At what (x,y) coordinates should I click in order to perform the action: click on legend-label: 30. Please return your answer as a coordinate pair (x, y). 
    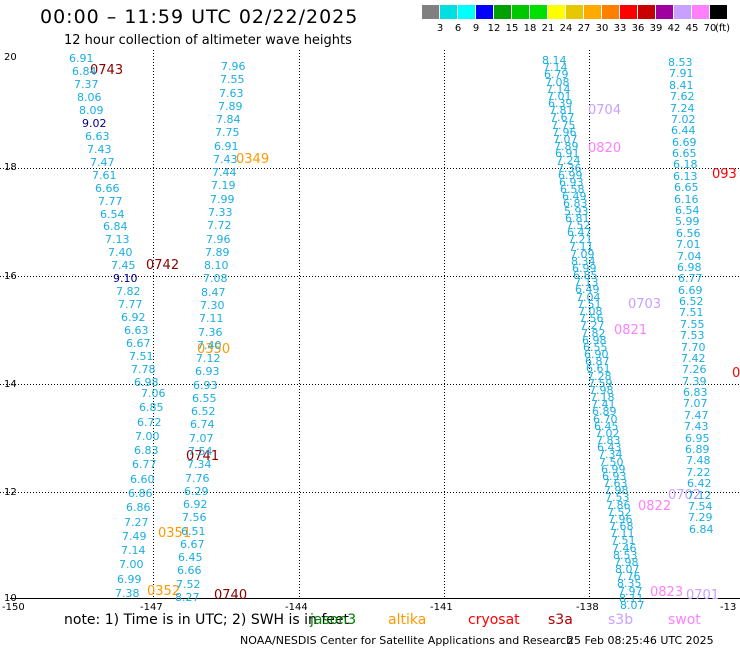
    Looking at the image, I should click on (602, 28).